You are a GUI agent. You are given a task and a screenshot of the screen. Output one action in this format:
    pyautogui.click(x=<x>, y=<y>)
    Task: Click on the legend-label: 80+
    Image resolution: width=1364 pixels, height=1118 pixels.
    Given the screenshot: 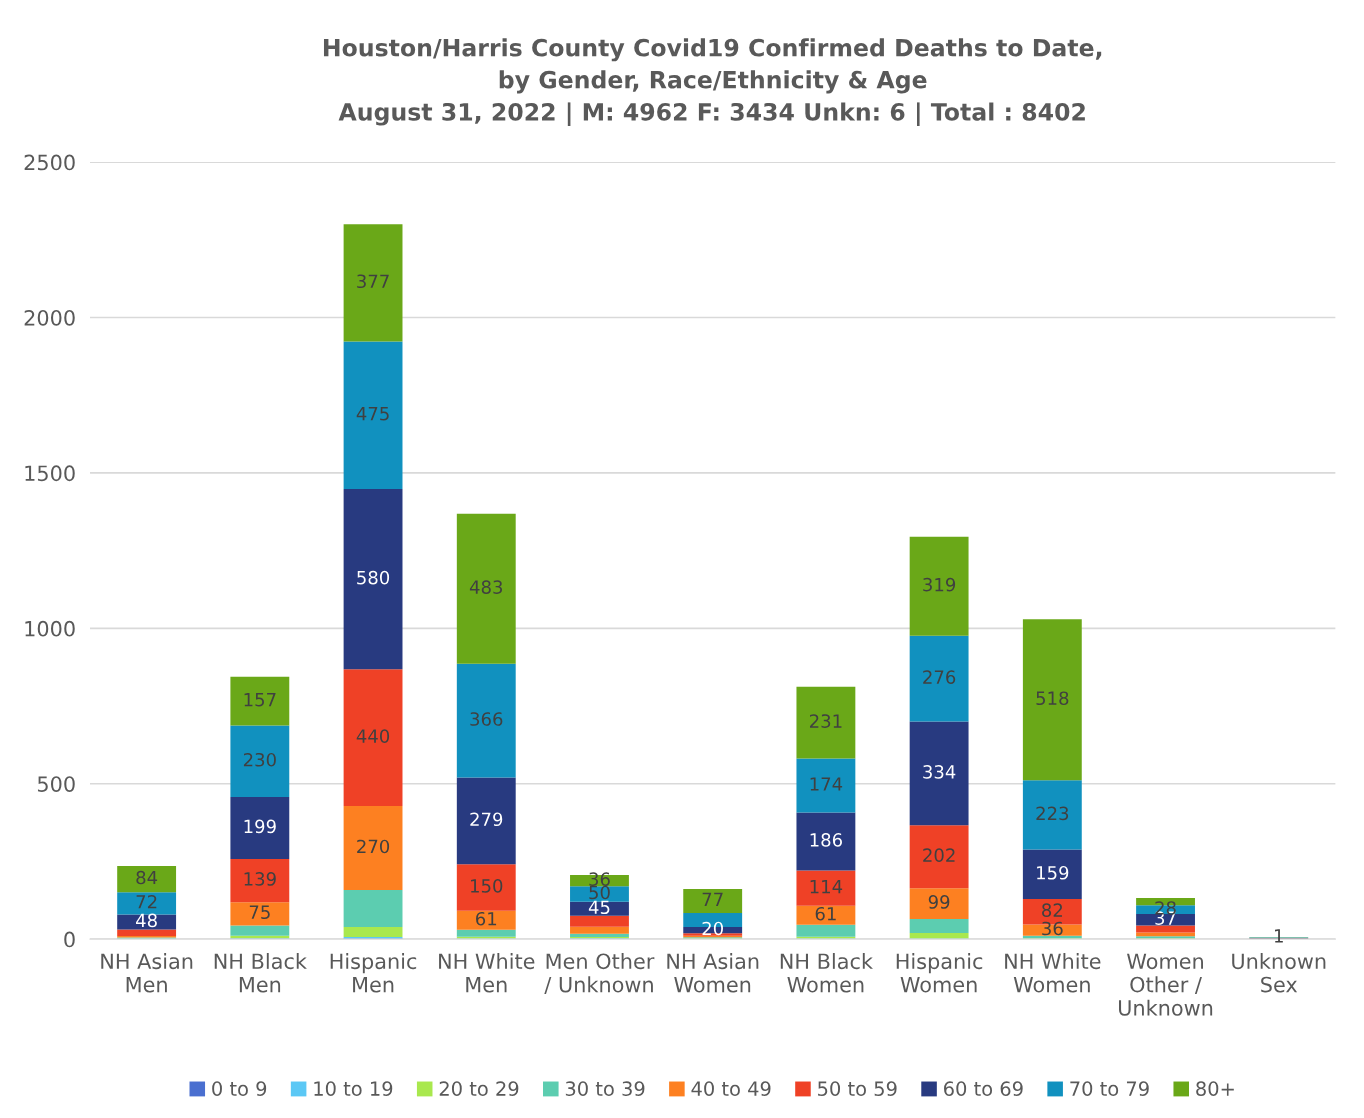 What is the action you would take?
    pyautogui.click(x=1215, y=1088)
    